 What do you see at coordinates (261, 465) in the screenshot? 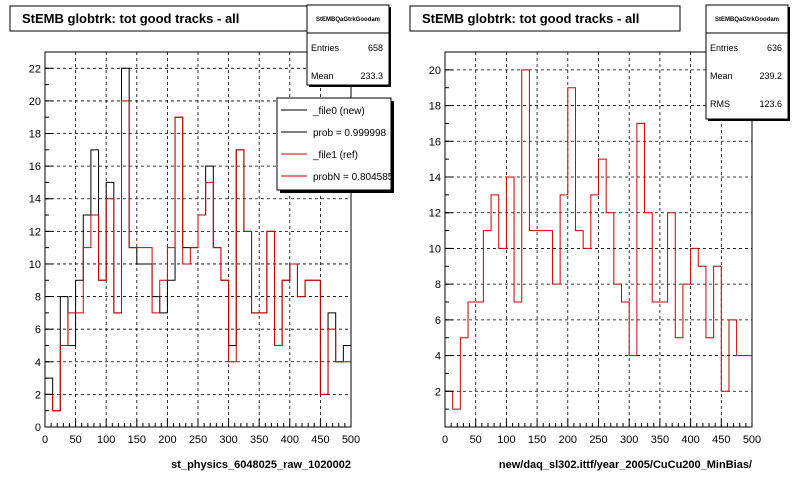
I see `x-axis-label: st_physics_6048025_raw_1020002` at bounding box center [261, 465].